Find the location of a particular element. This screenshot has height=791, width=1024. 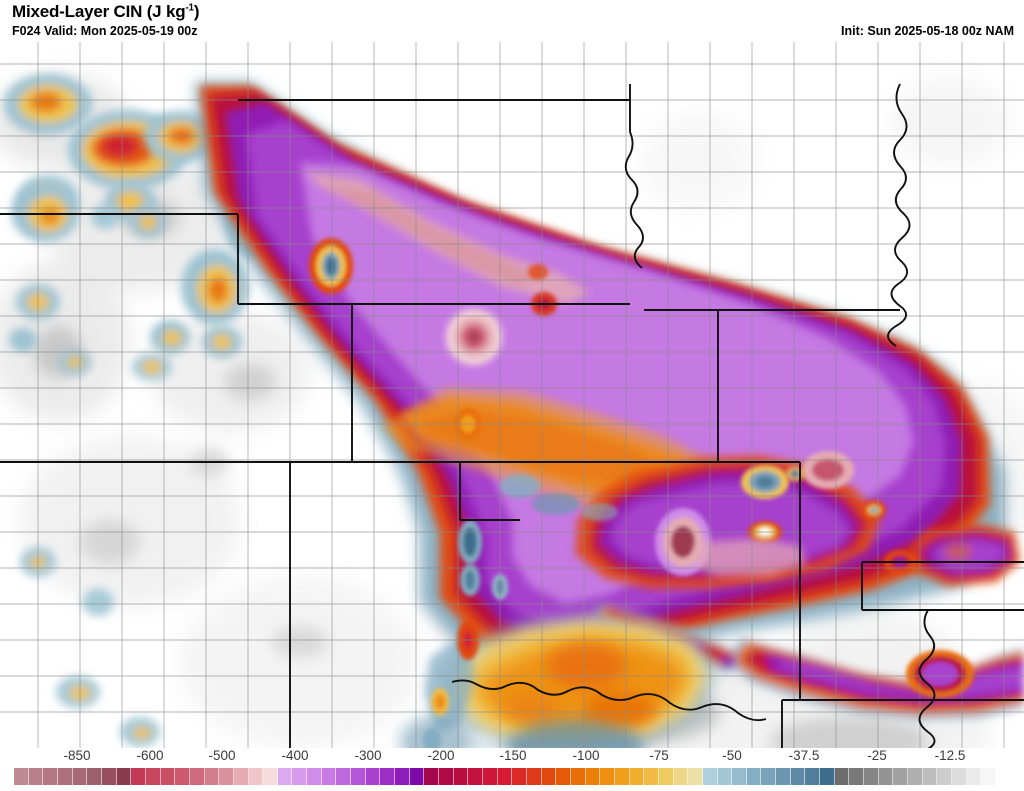

colorbar-tick-label: -150 is located at coordinates (513, 755).